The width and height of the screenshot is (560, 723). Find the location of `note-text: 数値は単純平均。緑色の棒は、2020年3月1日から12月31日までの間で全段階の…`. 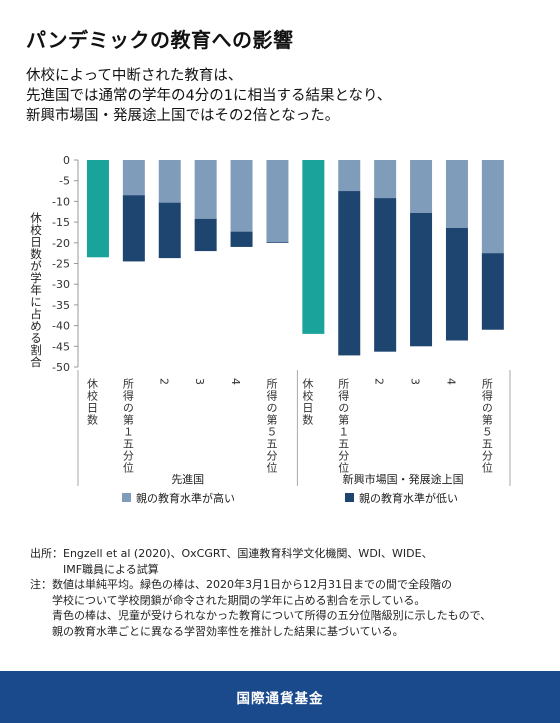

note-text: 数値は単純平均。緑色の棒は、2020年3月1日から12月31日までの間で全段階の… is located at coordinates (272, 608).